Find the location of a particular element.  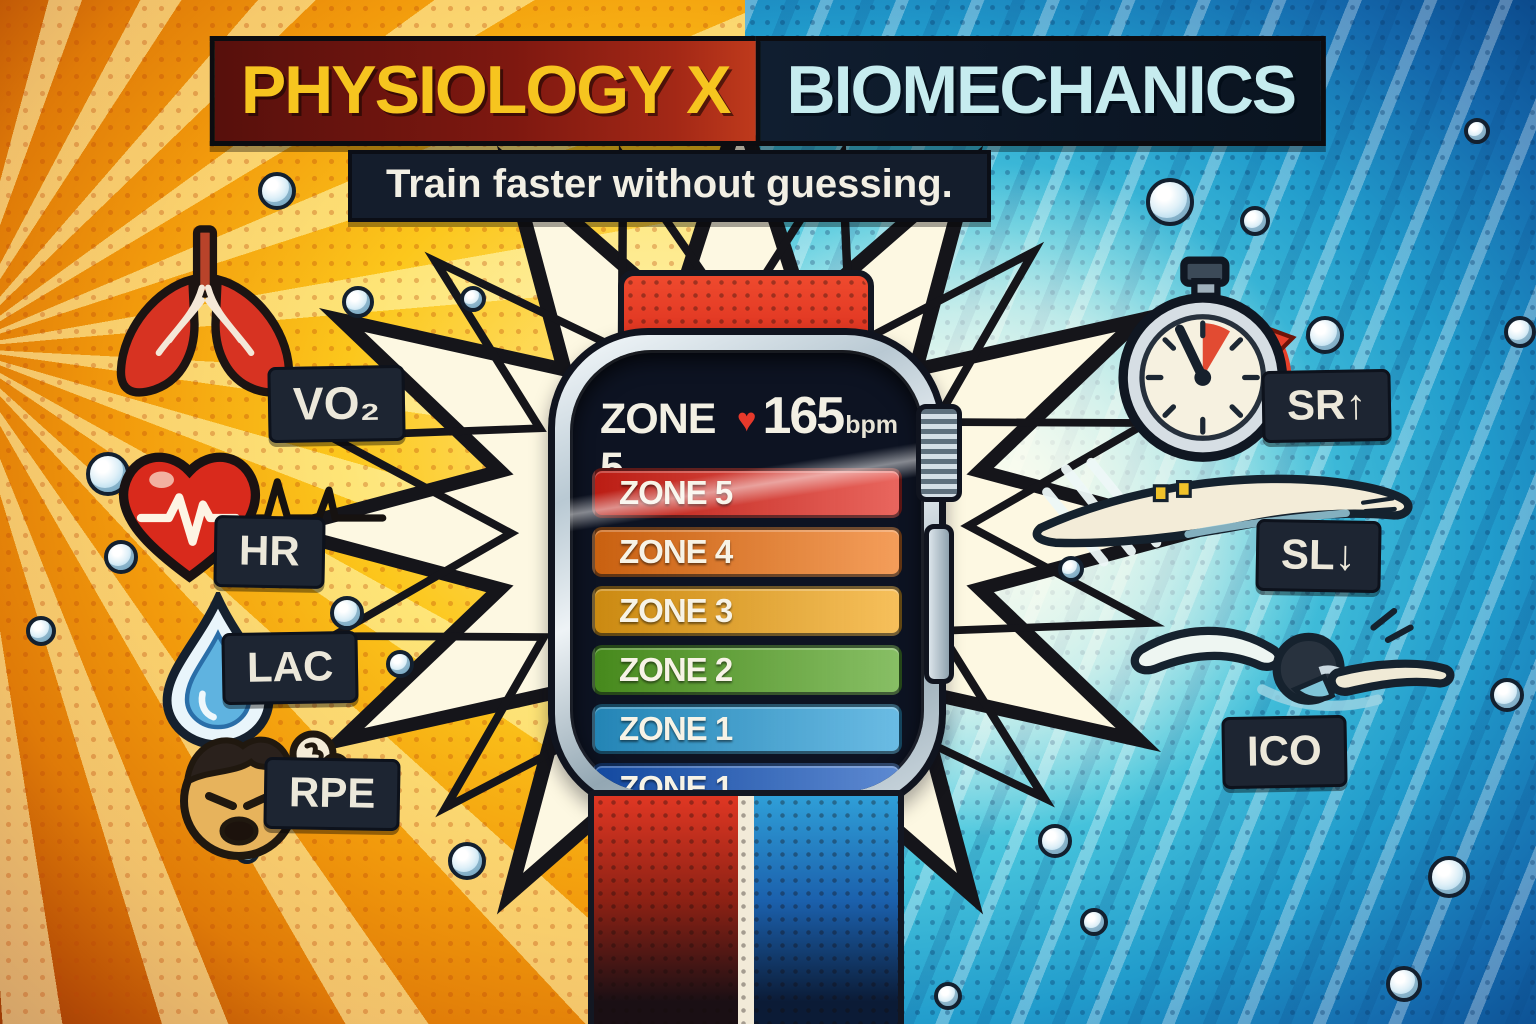

hr-label-badge: HR is located at coordinates (269, 552).